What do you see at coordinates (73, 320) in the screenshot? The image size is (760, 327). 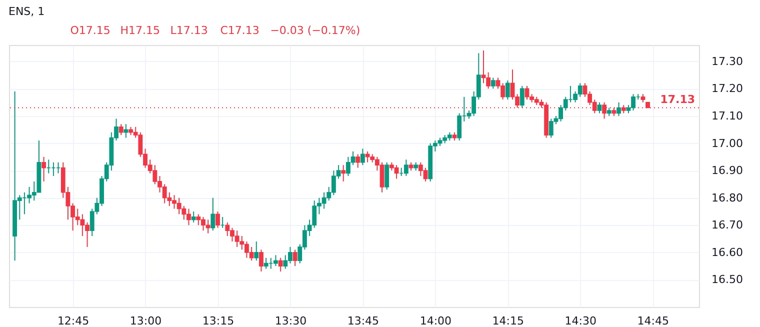 I see `x-tick-label: 12:45` at bounding box center [73, 320].